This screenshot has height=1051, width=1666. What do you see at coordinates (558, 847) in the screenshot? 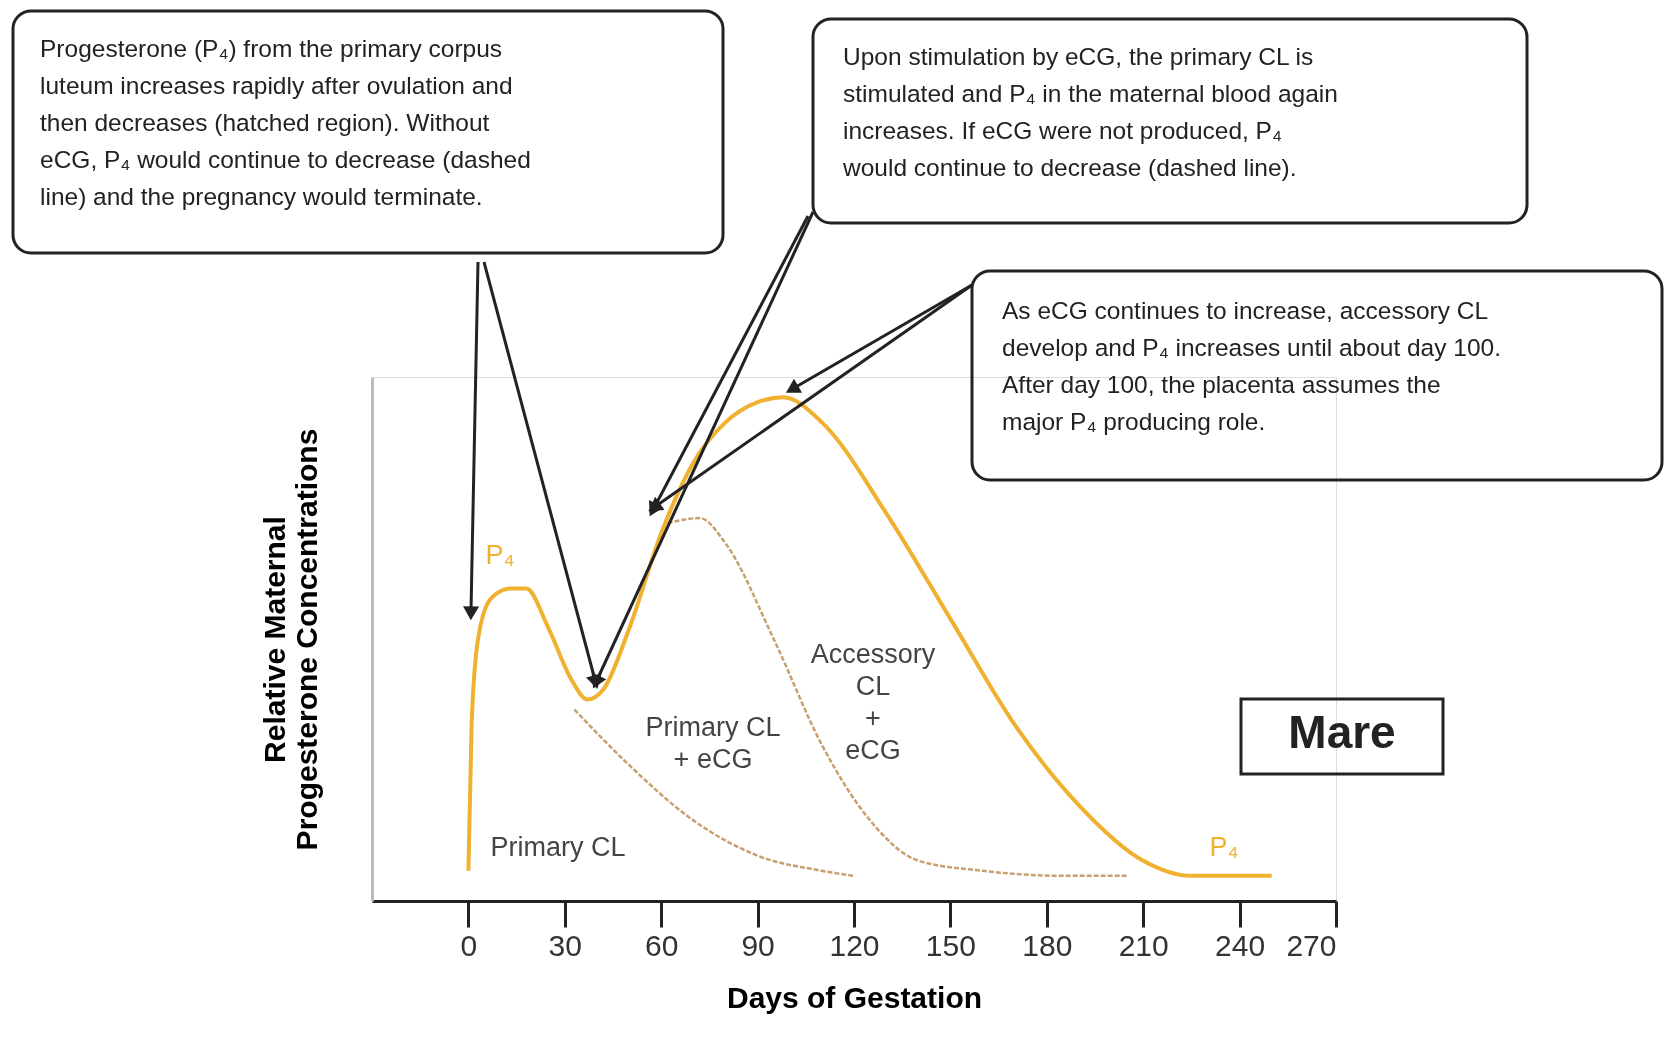
I see `annotation: Primary CL` at bounding box center [558, 847].